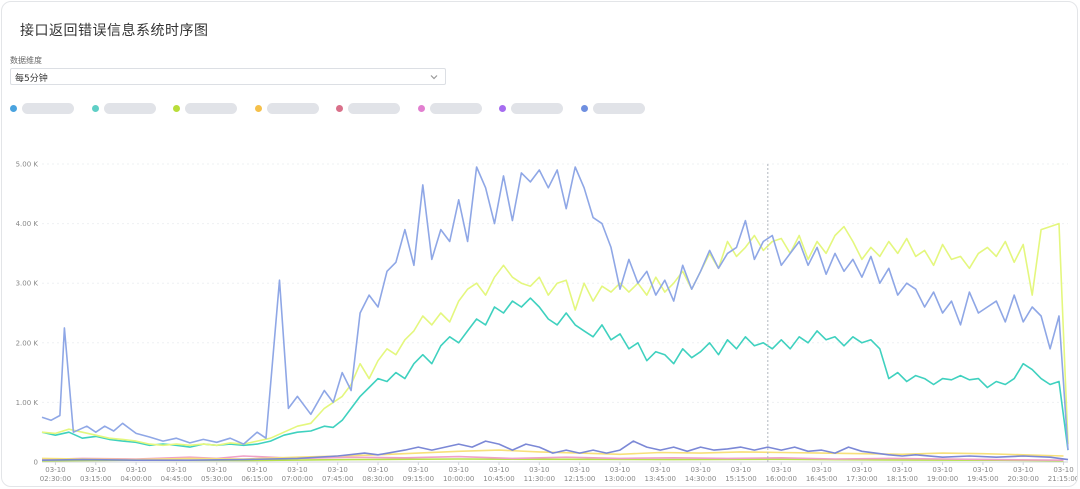 The width and height of the screenshot is (1080, 489). I want to click on chevron-down-icon, so click(434, 77).